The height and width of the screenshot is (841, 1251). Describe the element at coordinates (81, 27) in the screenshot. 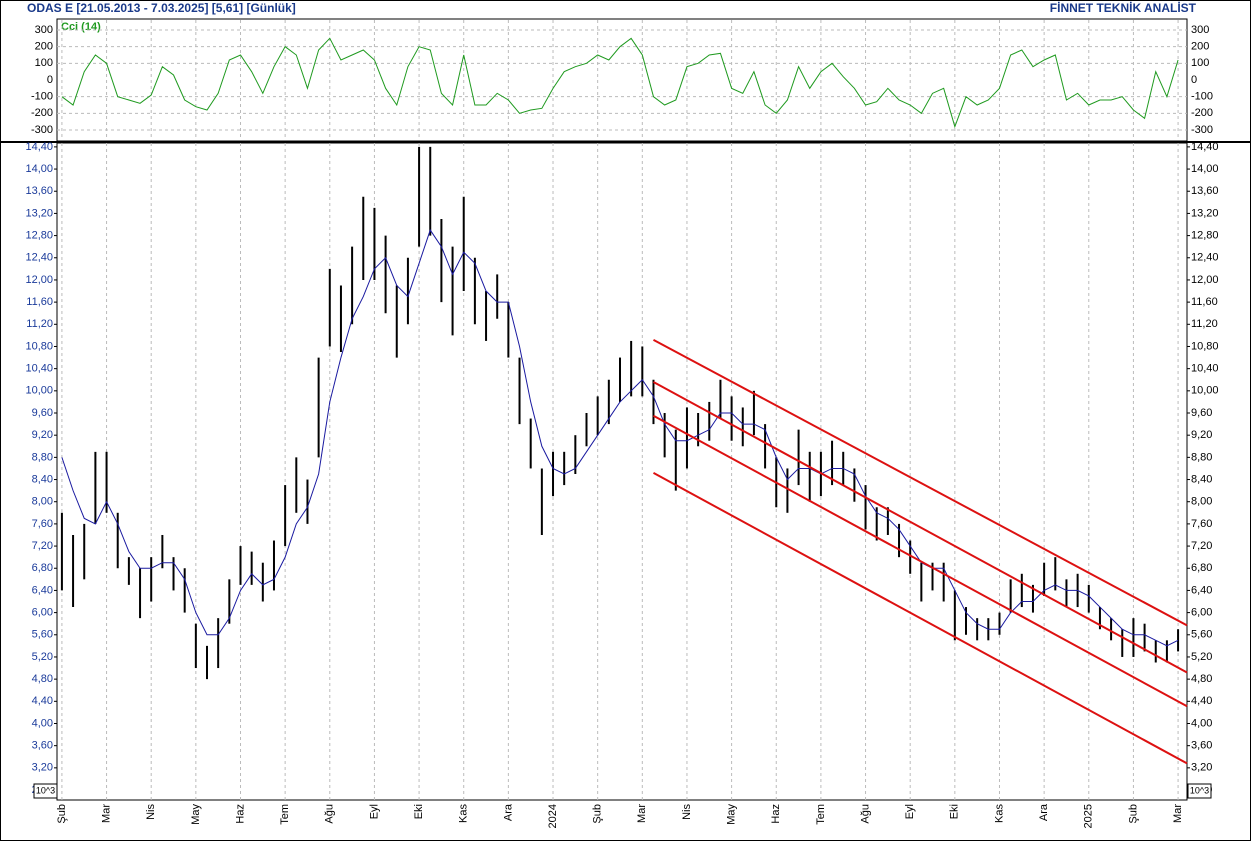

I see `cci-label: Cci (14)` at that location.